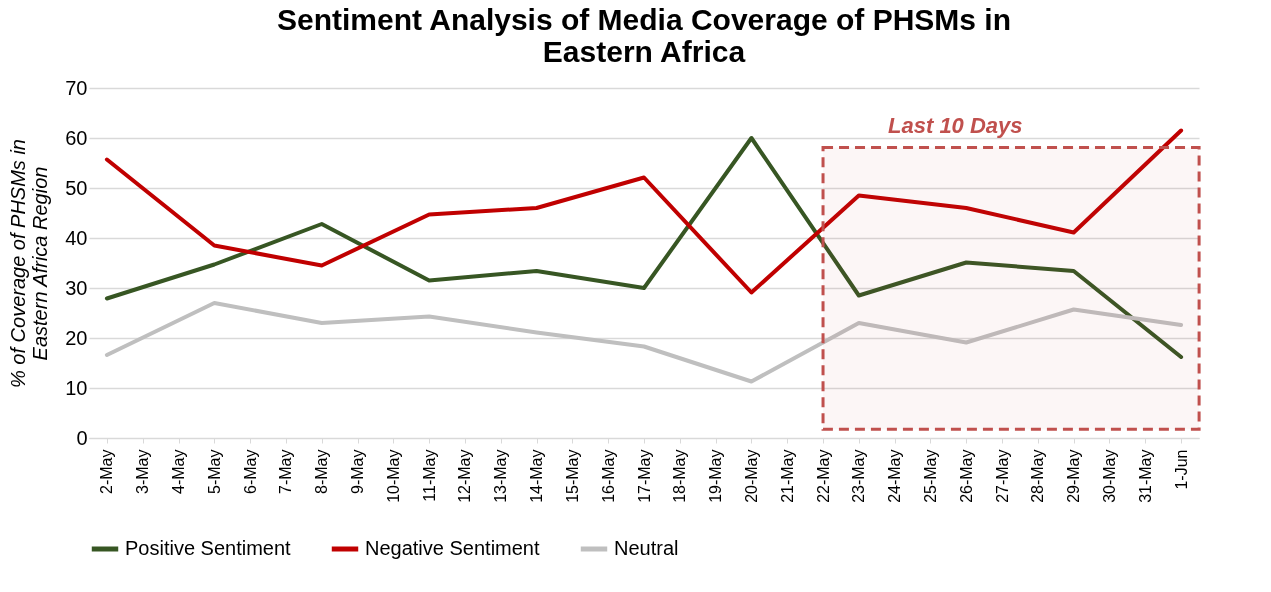  What do you see at coordinates (179, 471) in the screenshot?
I see `x-tick-label: 4-May` at bounding box center [179, 471].